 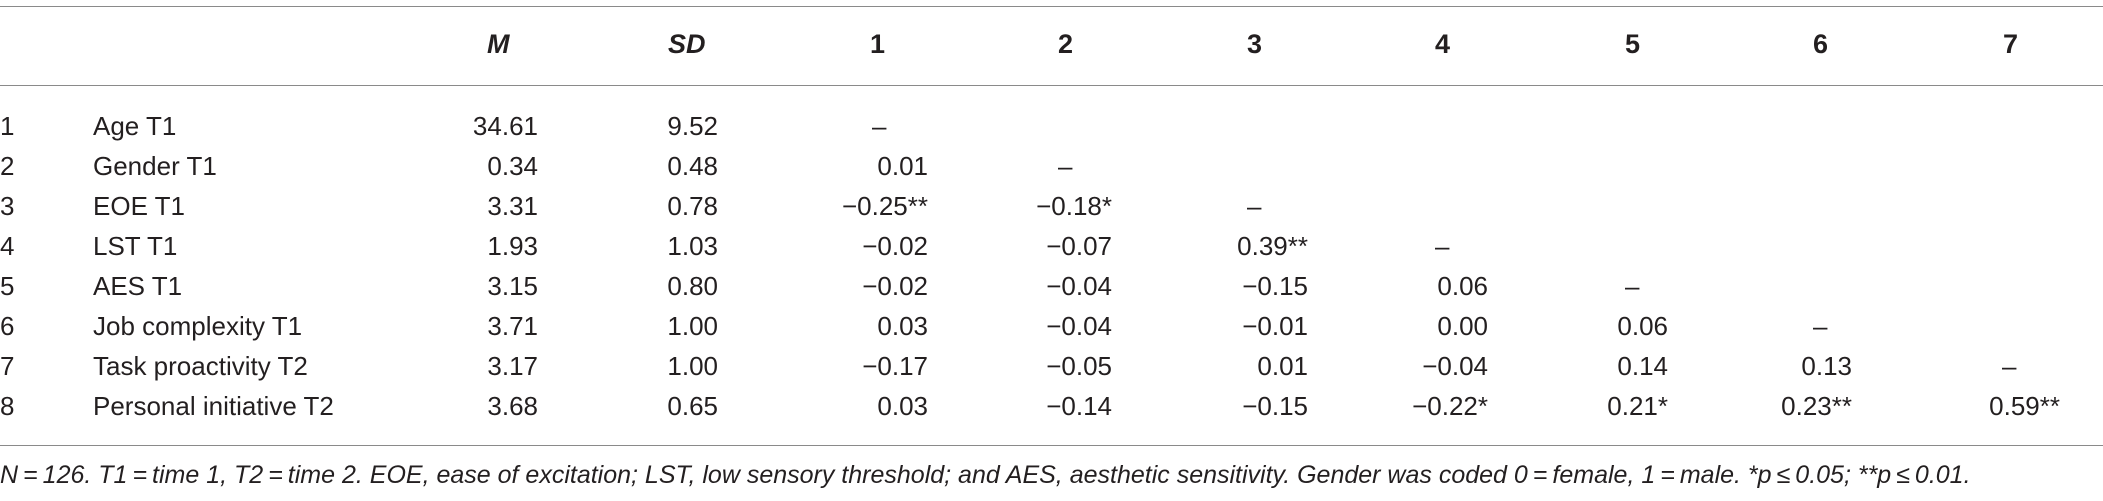 I want to click on row-number: 8, so click(x=7, y=406).